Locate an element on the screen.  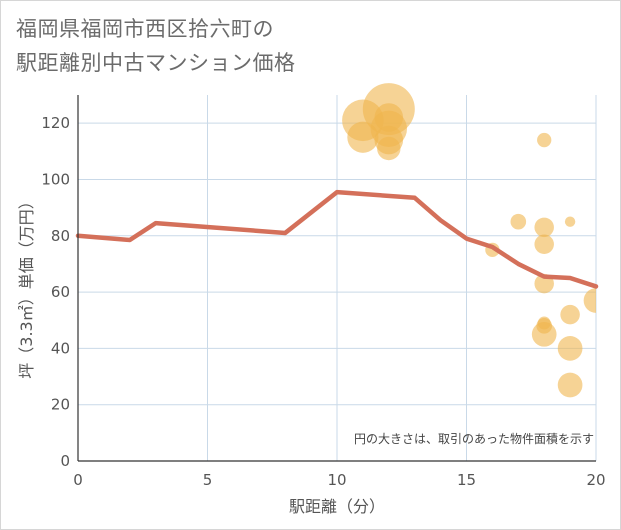
x-tick-label: 0 is located at coordinates (78, 480).